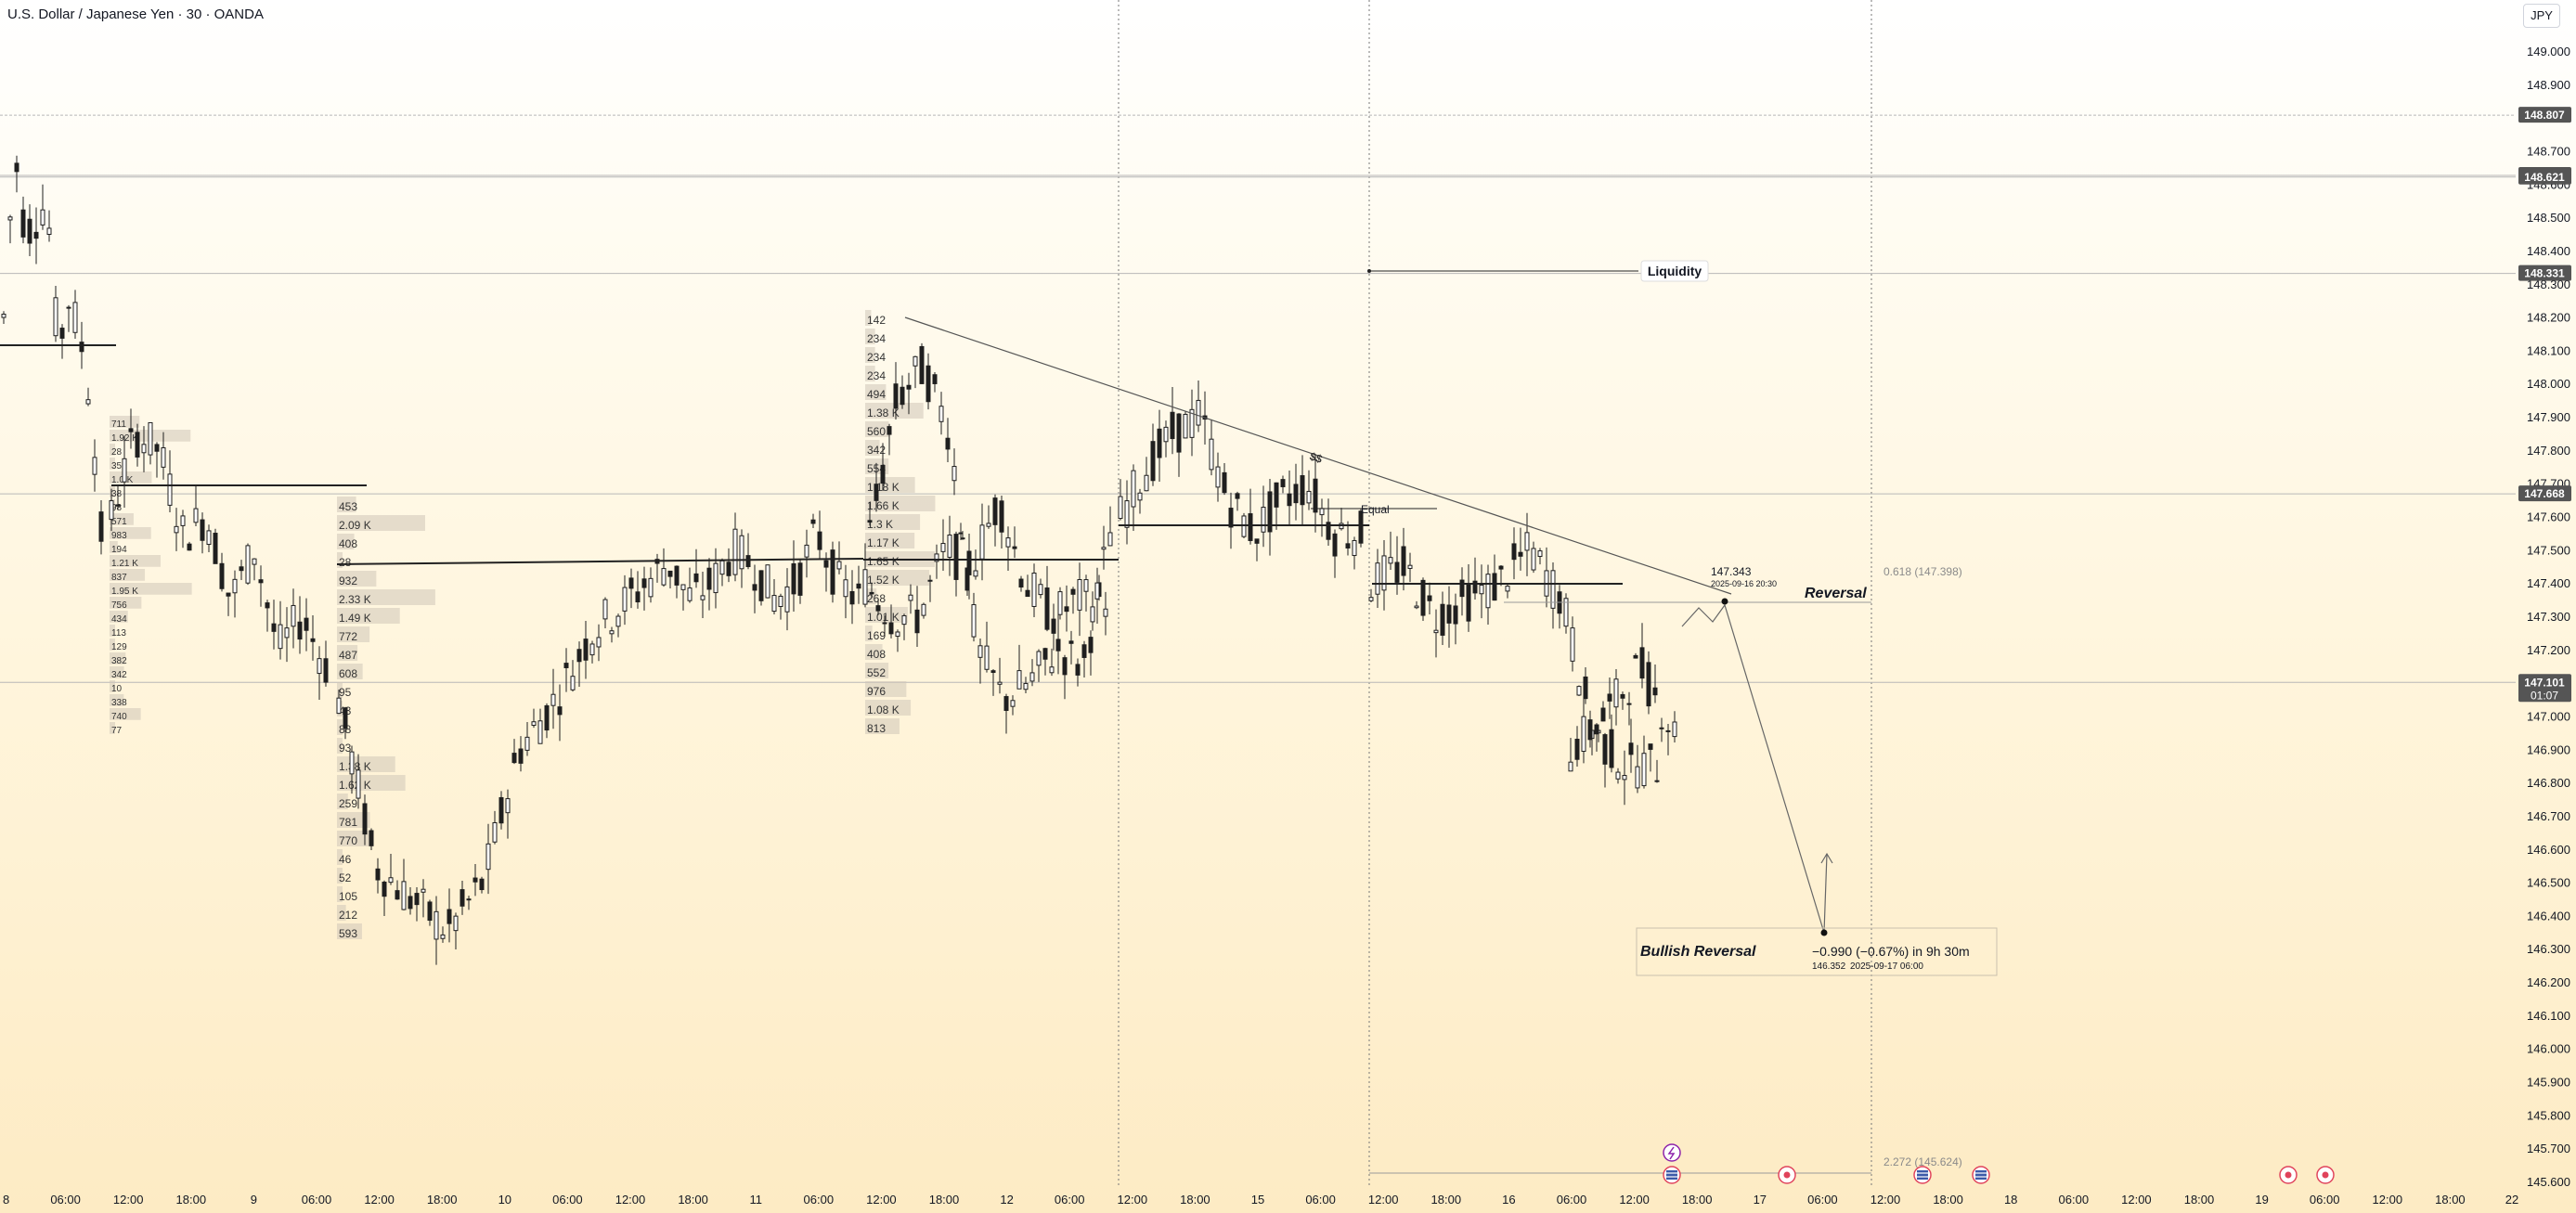  I want to click on trend-line, so click(1318, 455).